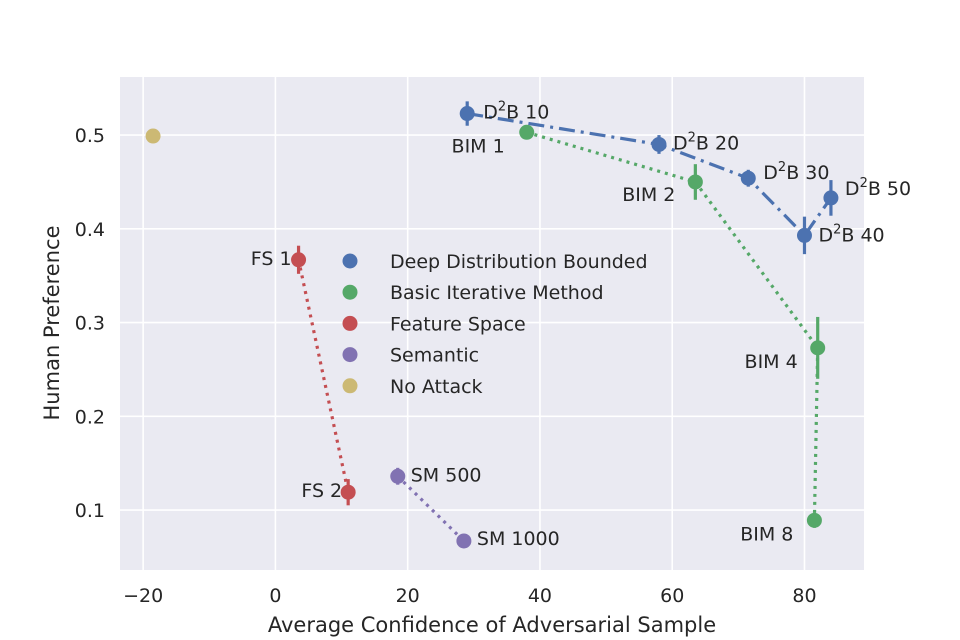  I want to click on data-label: SM 500, so click(446, 475).